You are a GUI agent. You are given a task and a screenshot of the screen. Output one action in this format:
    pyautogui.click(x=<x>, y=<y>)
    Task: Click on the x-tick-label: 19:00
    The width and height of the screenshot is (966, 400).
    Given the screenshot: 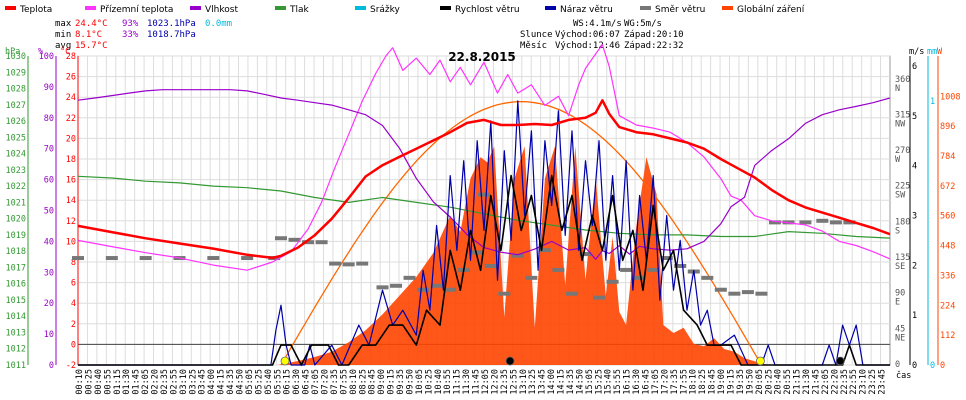 What is the action you would take?
    pyautogui.click(x=722, y=382)
    